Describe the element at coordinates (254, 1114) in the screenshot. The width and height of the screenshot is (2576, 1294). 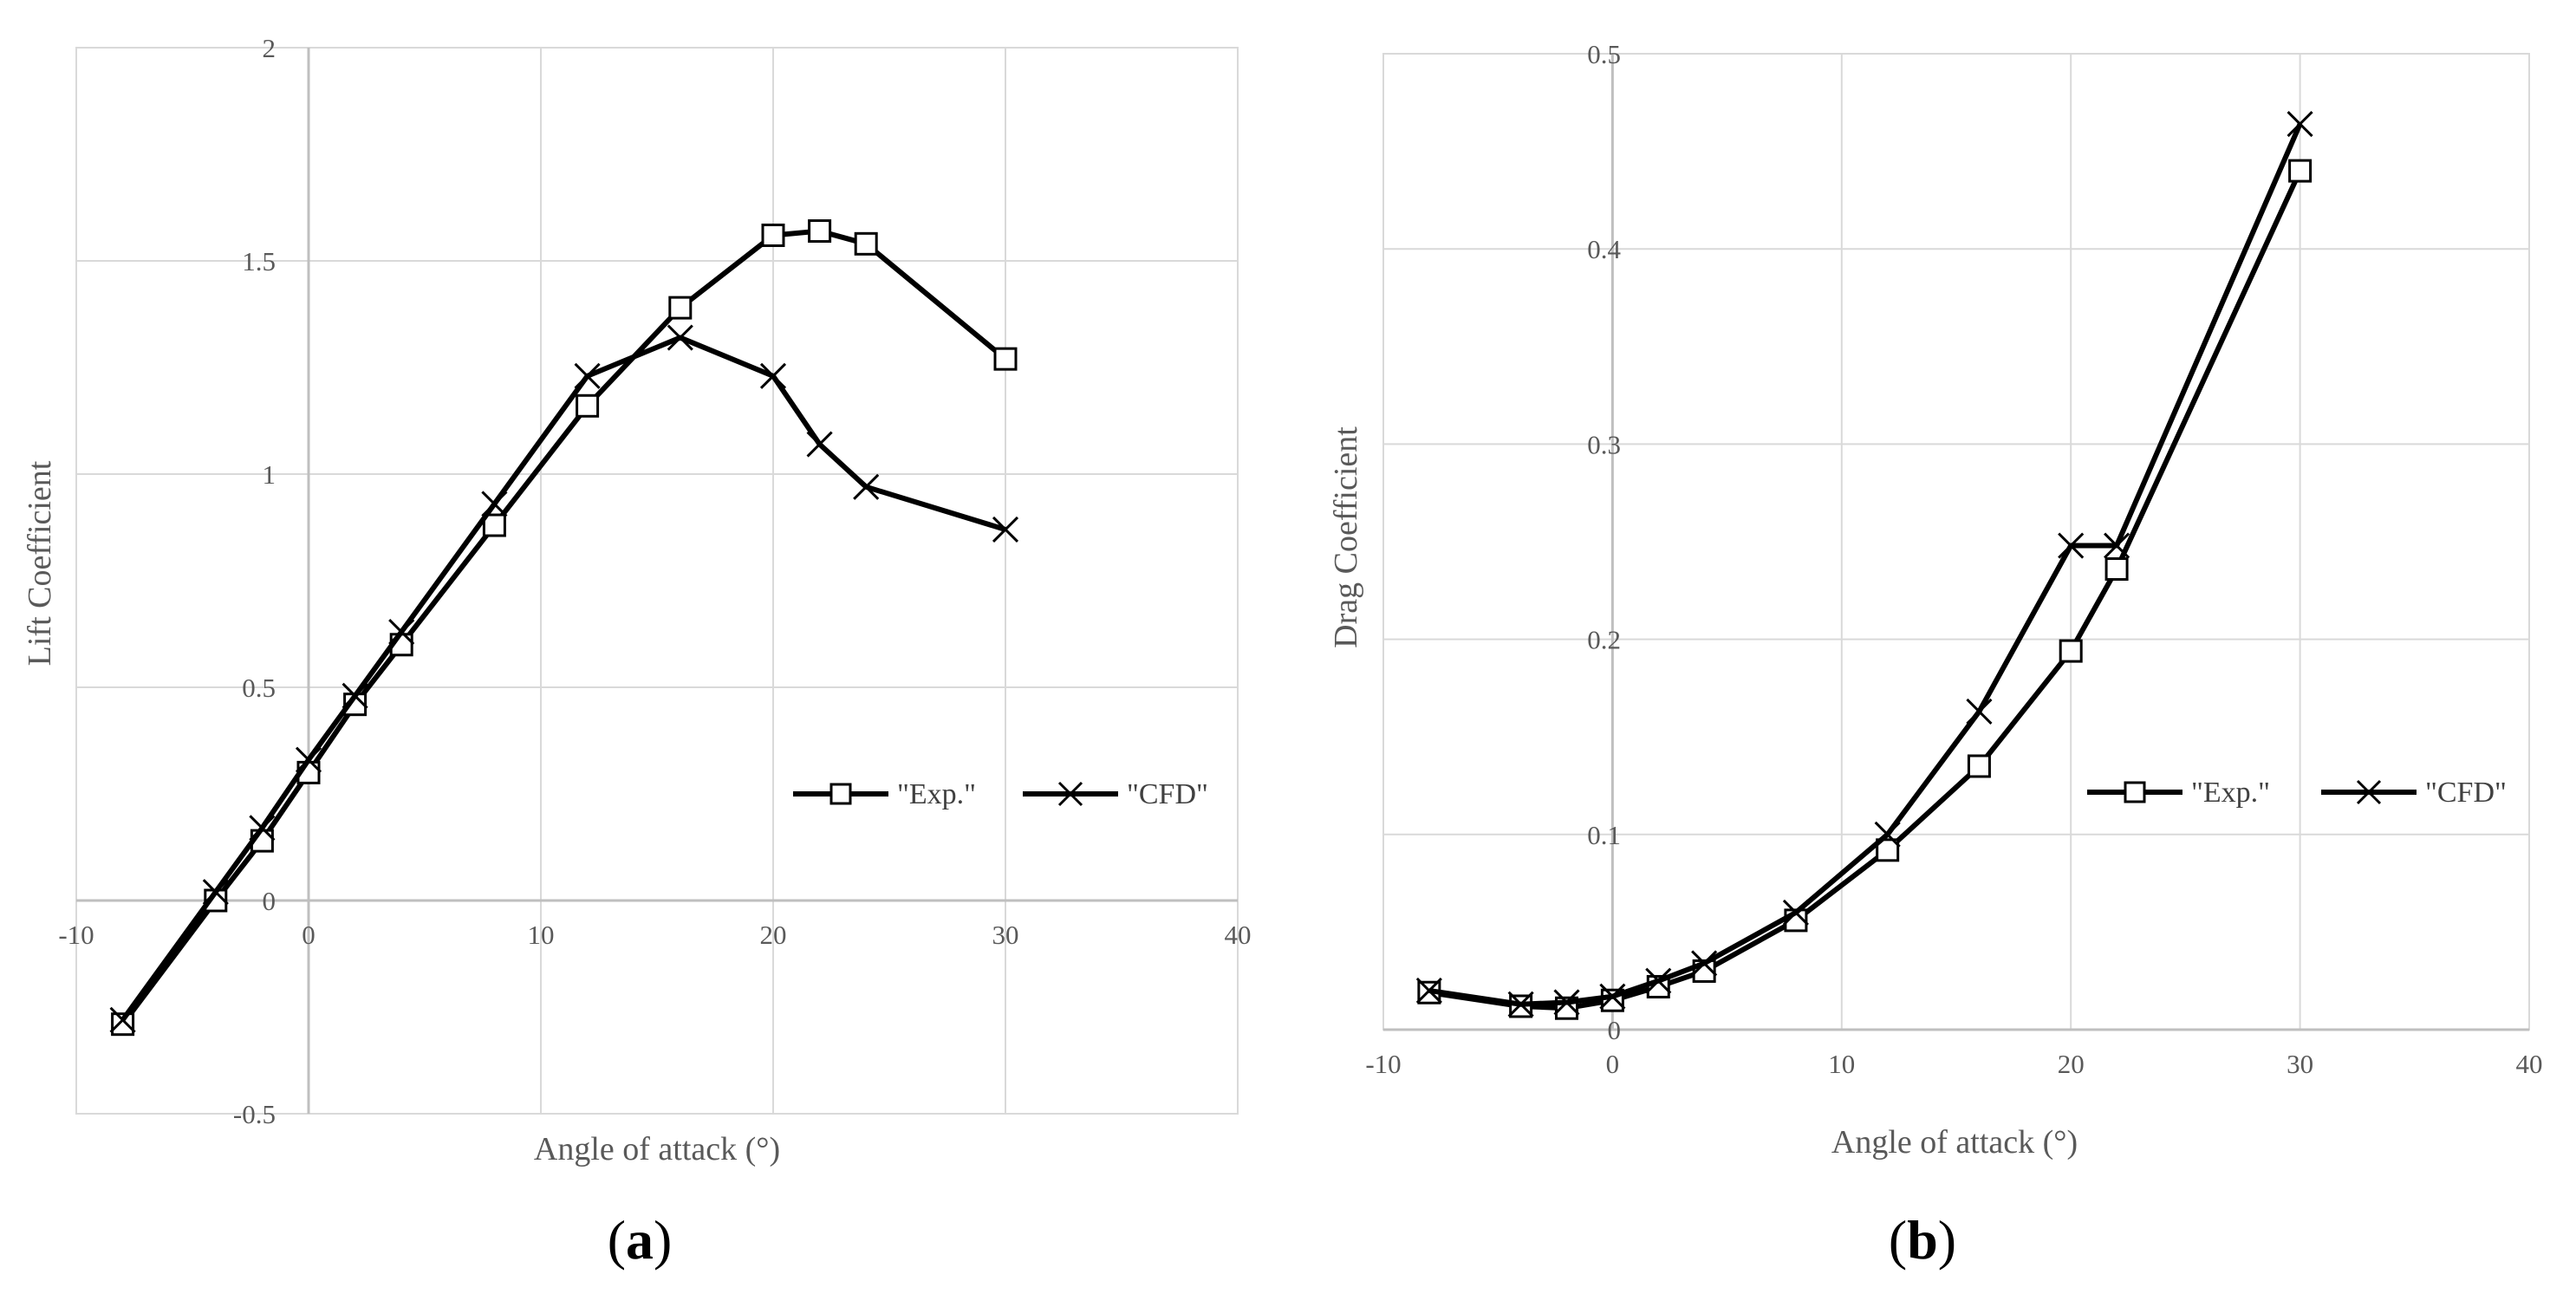
I see `y-tick-label: -0.5` at that location.